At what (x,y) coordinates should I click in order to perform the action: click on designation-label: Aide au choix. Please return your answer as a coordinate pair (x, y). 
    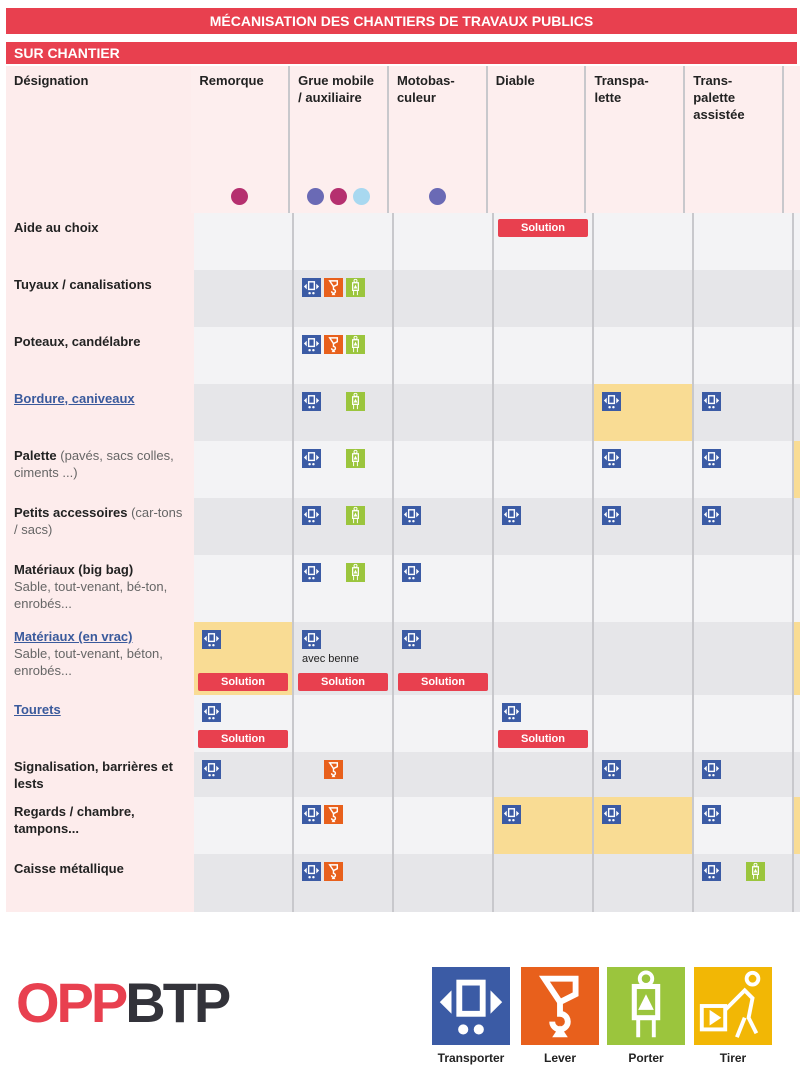
    Looking at the image, I should click on (56, 227).